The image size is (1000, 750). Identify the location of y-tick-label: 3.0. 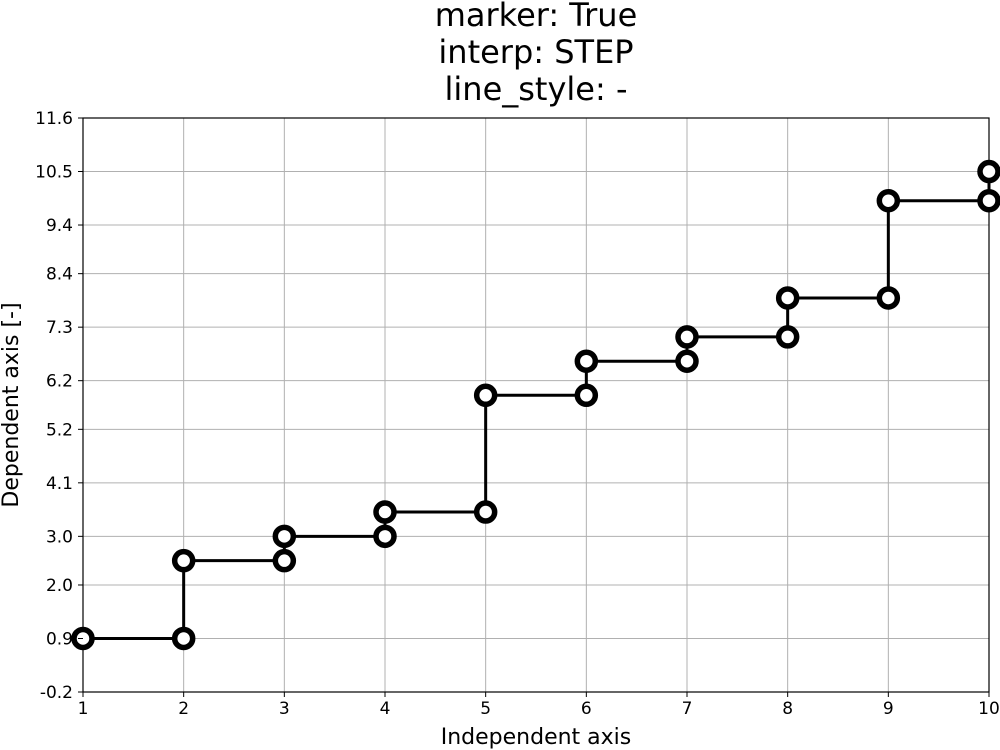
(59, 537).